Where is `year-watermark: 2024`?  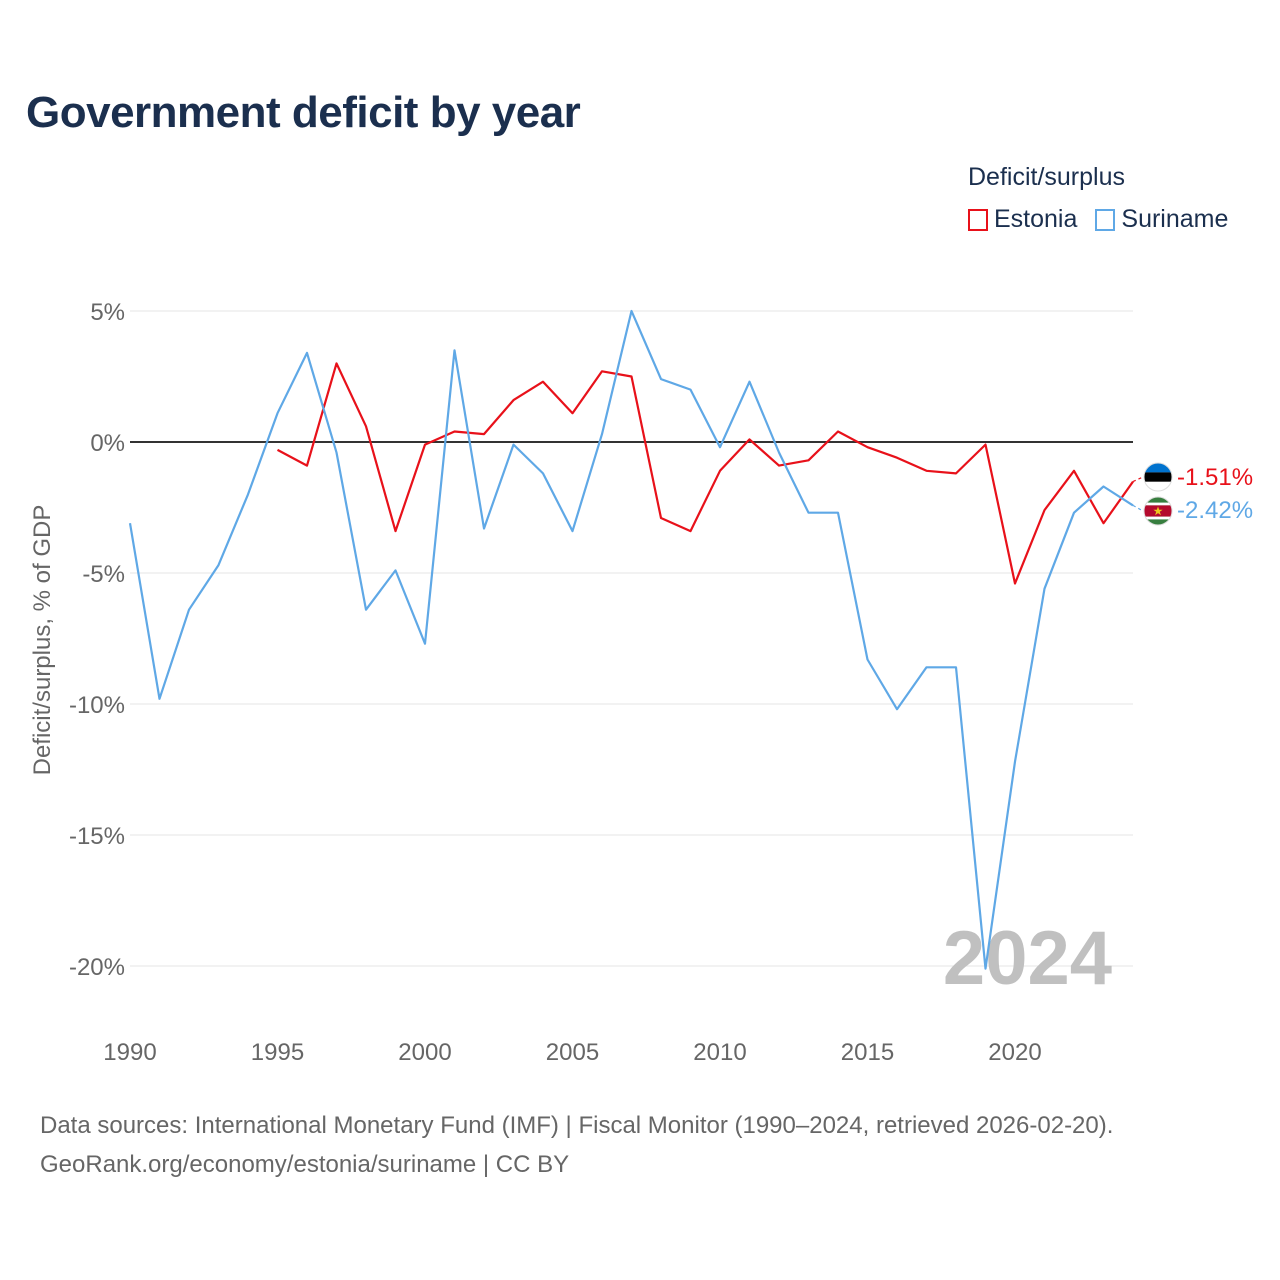 year-watermark: 2024 is located at coordinates (1027, 958).